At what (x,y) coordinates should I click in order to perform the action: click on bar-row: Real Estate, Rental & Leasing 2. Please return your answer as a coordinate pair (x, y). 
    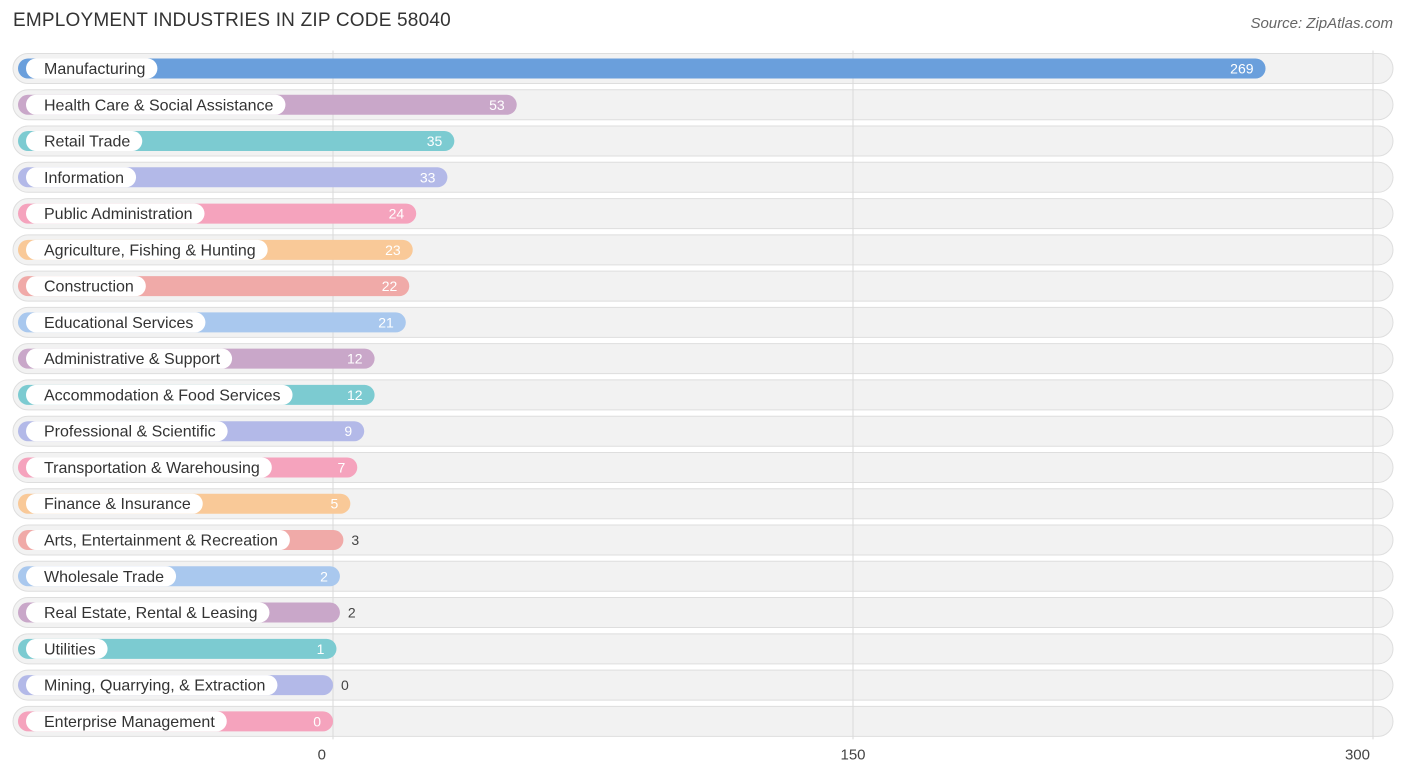
    Looking at the image, I should click on (187, 612).